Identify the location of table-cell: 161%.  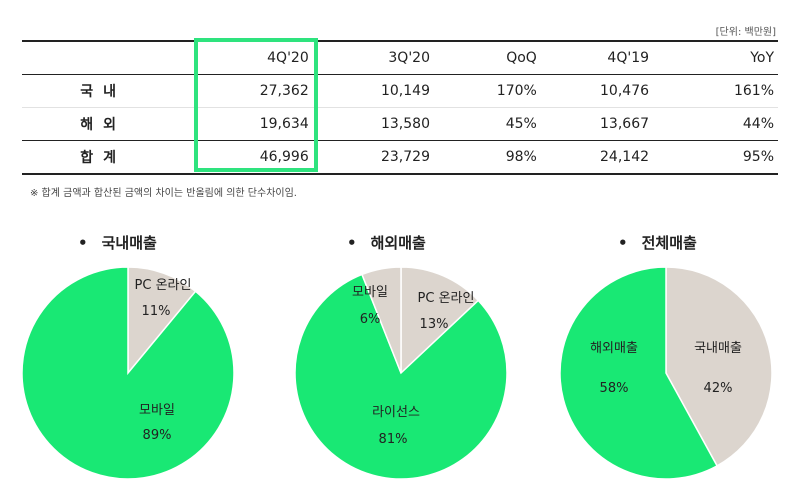
(715, 91).